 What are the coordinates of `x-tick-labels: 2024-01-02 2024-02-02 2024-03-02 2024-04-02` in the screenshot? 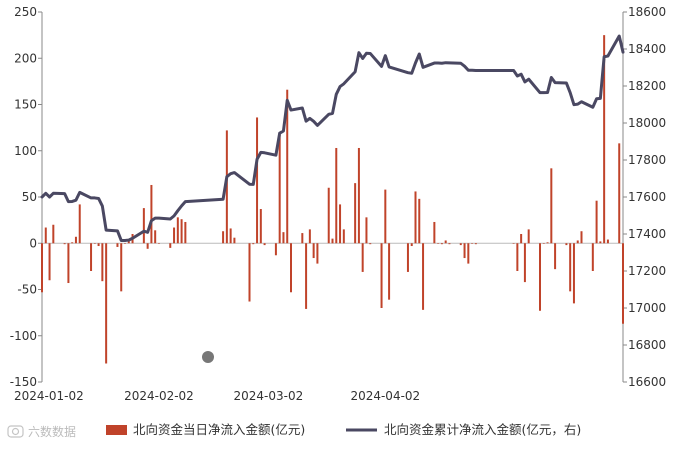 It's located at (217, 396).